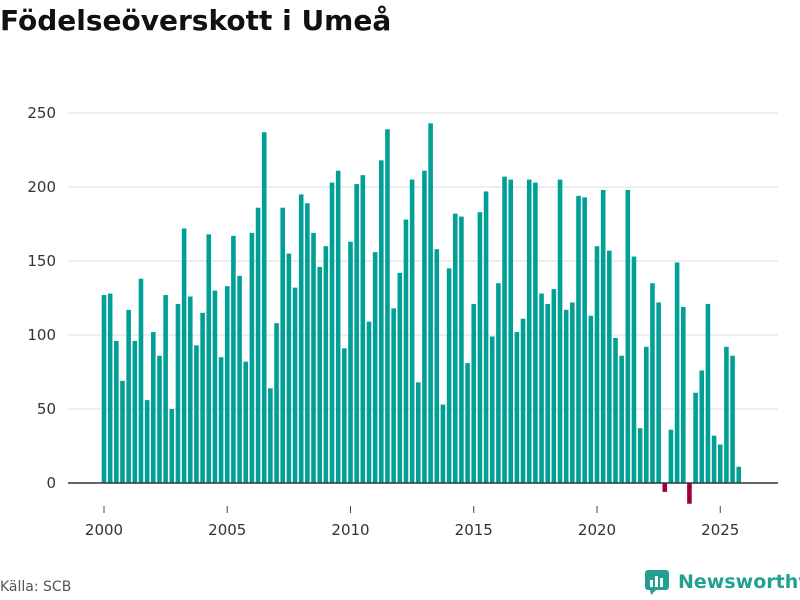 This screenshot has width=800, height=600. I want to click on newsworthy-brand: Newsworthy, so click(722, 582).